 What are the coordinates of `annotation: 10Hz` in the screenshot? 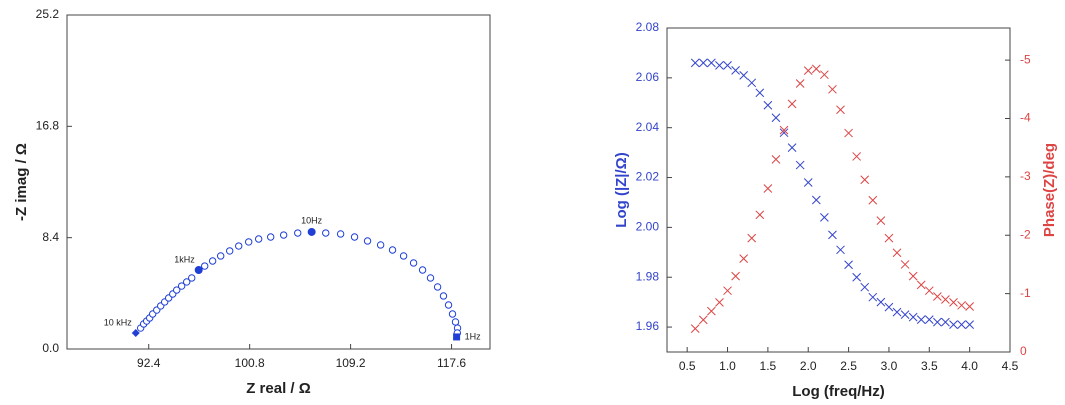 It's located at (312, 220).